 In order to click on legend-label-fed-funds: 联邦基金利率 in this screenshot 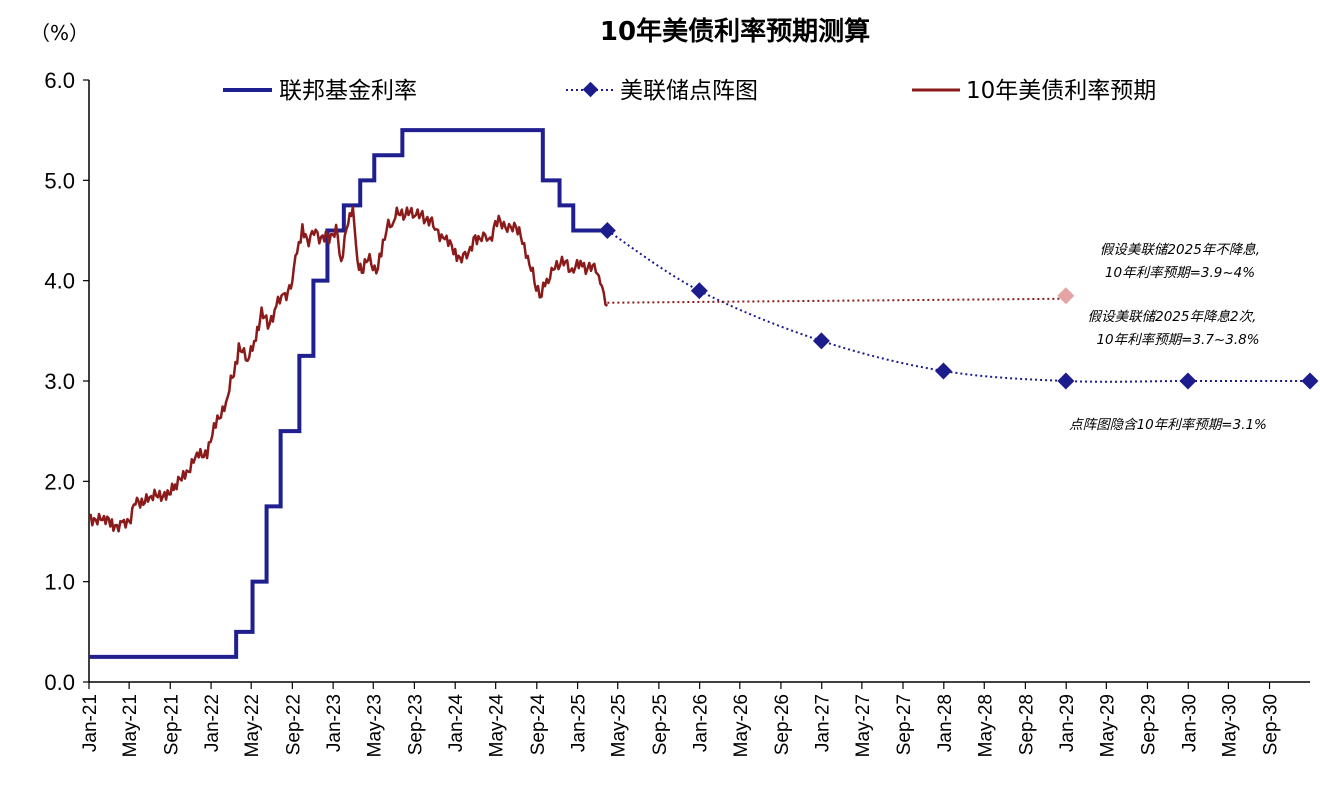, I will do `click(348, 91)`.